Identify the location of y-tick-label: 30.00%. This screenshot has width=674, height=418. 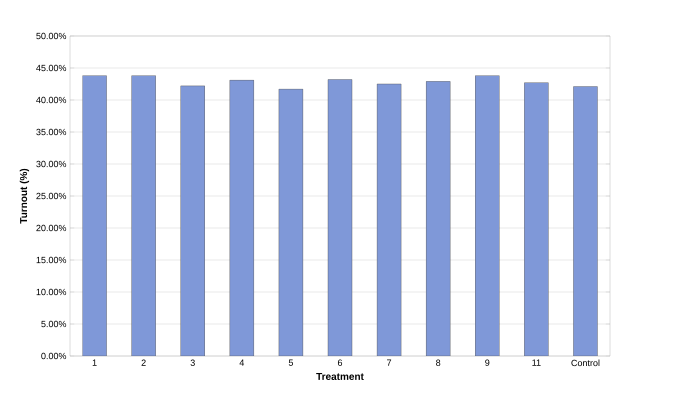
(51, 164).